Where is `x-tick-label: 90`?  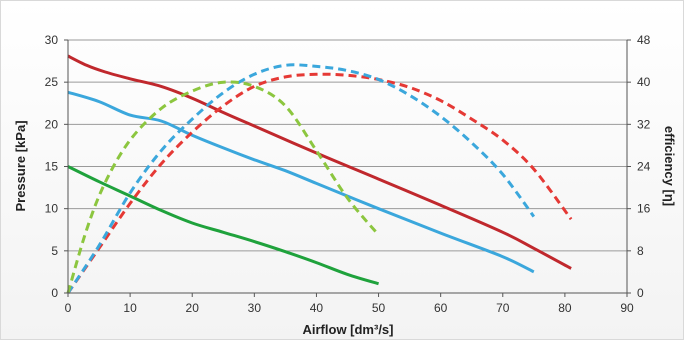
x-tick-label: 90 is located at coordinates (627, 308).